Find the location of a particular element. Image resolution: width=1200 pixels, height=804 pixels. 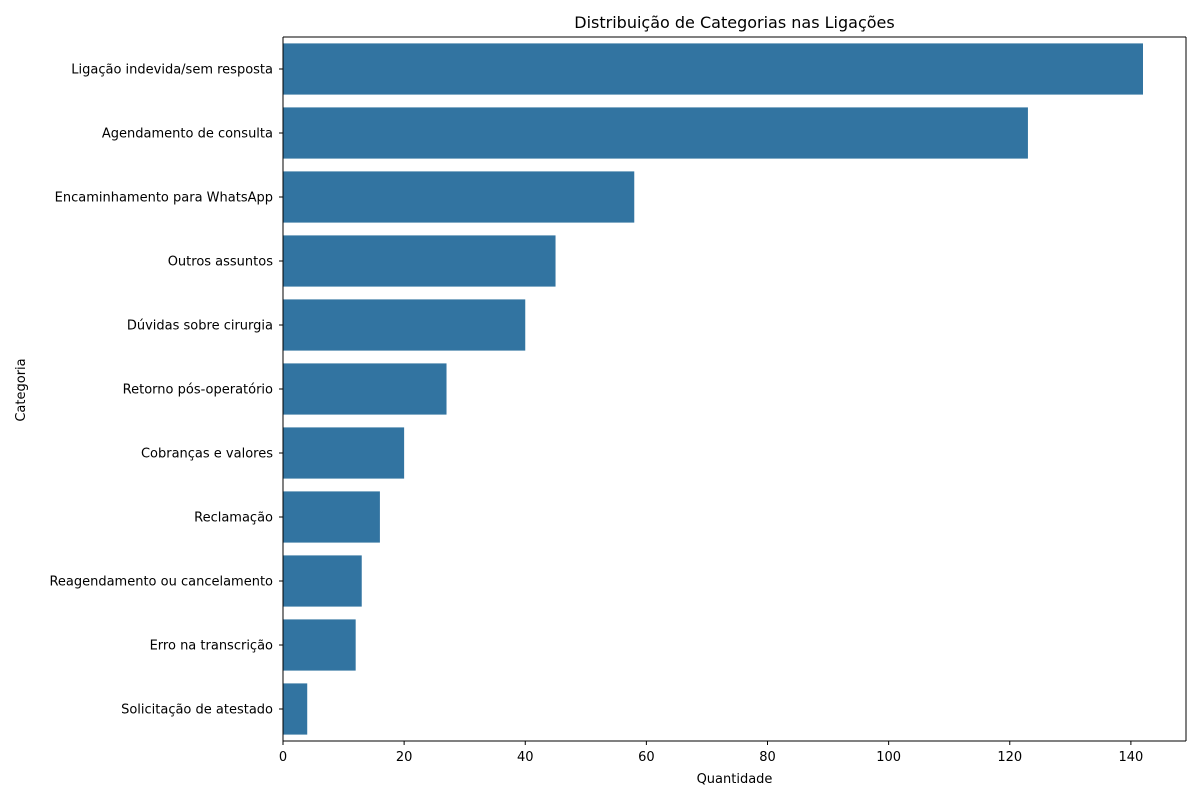

x-tick-label: 100 is located at coordinates (888, 757).